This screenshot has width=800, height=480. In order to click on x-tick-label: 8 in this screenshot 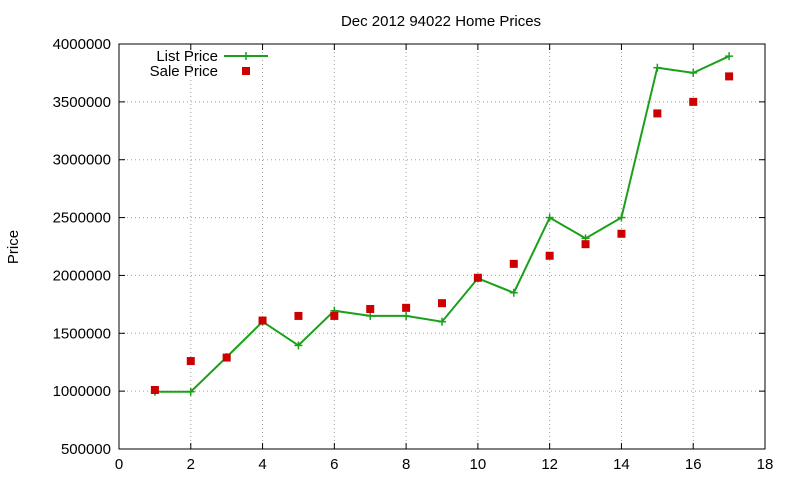, I will do `click(406, 464)`.